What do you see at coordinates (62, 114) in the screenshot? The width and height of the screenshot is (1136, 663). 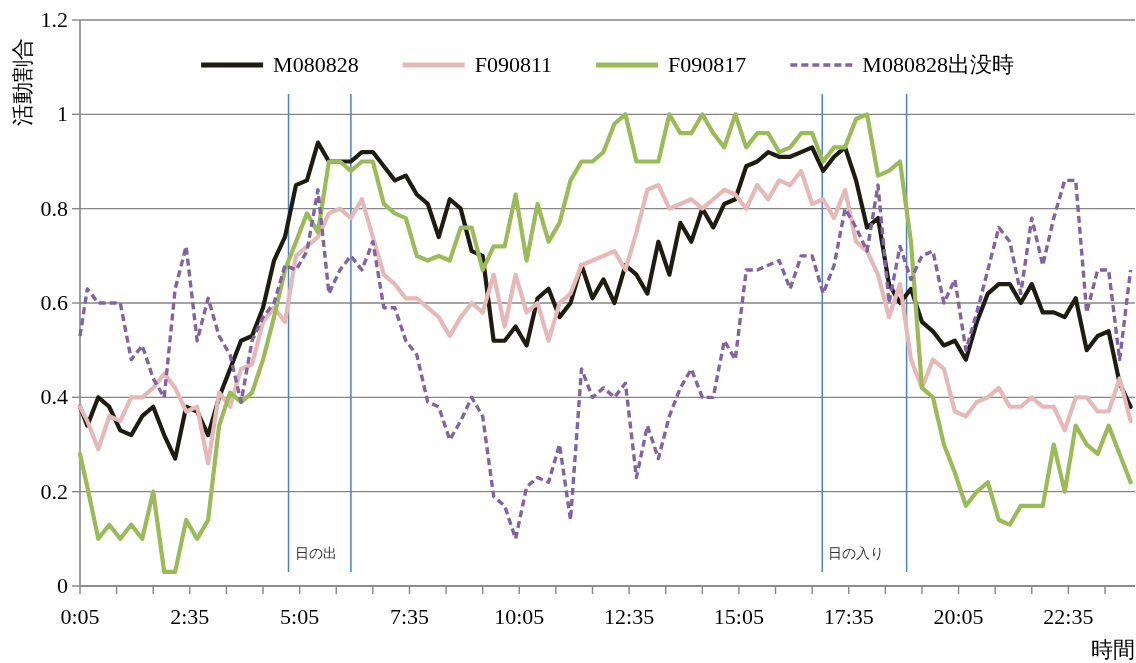 I see `y-tick-label: 1` at bounding box center [62, 114].